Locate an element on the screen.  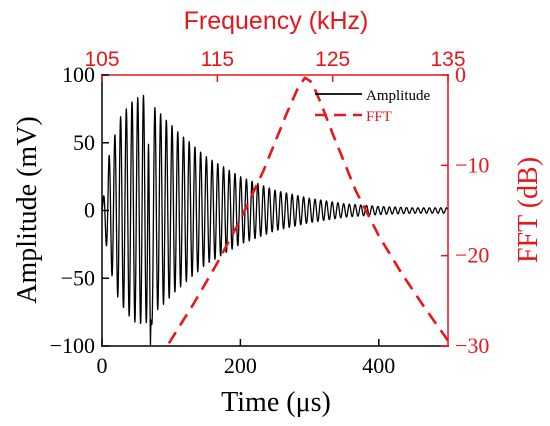
x-tick-label-bottom: 400 is located at coordinates (378, 365).